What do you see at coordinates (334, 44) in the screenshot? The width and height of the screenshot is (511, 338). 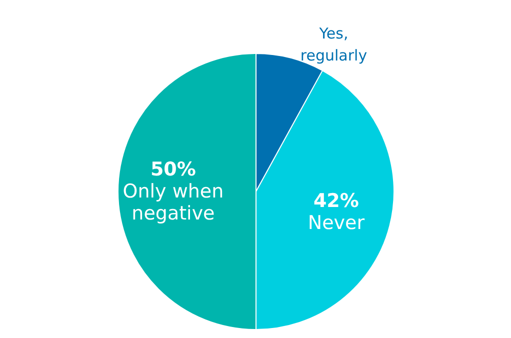 I see `slice-label: Yes, regularly` at bounding box center [334, 44].